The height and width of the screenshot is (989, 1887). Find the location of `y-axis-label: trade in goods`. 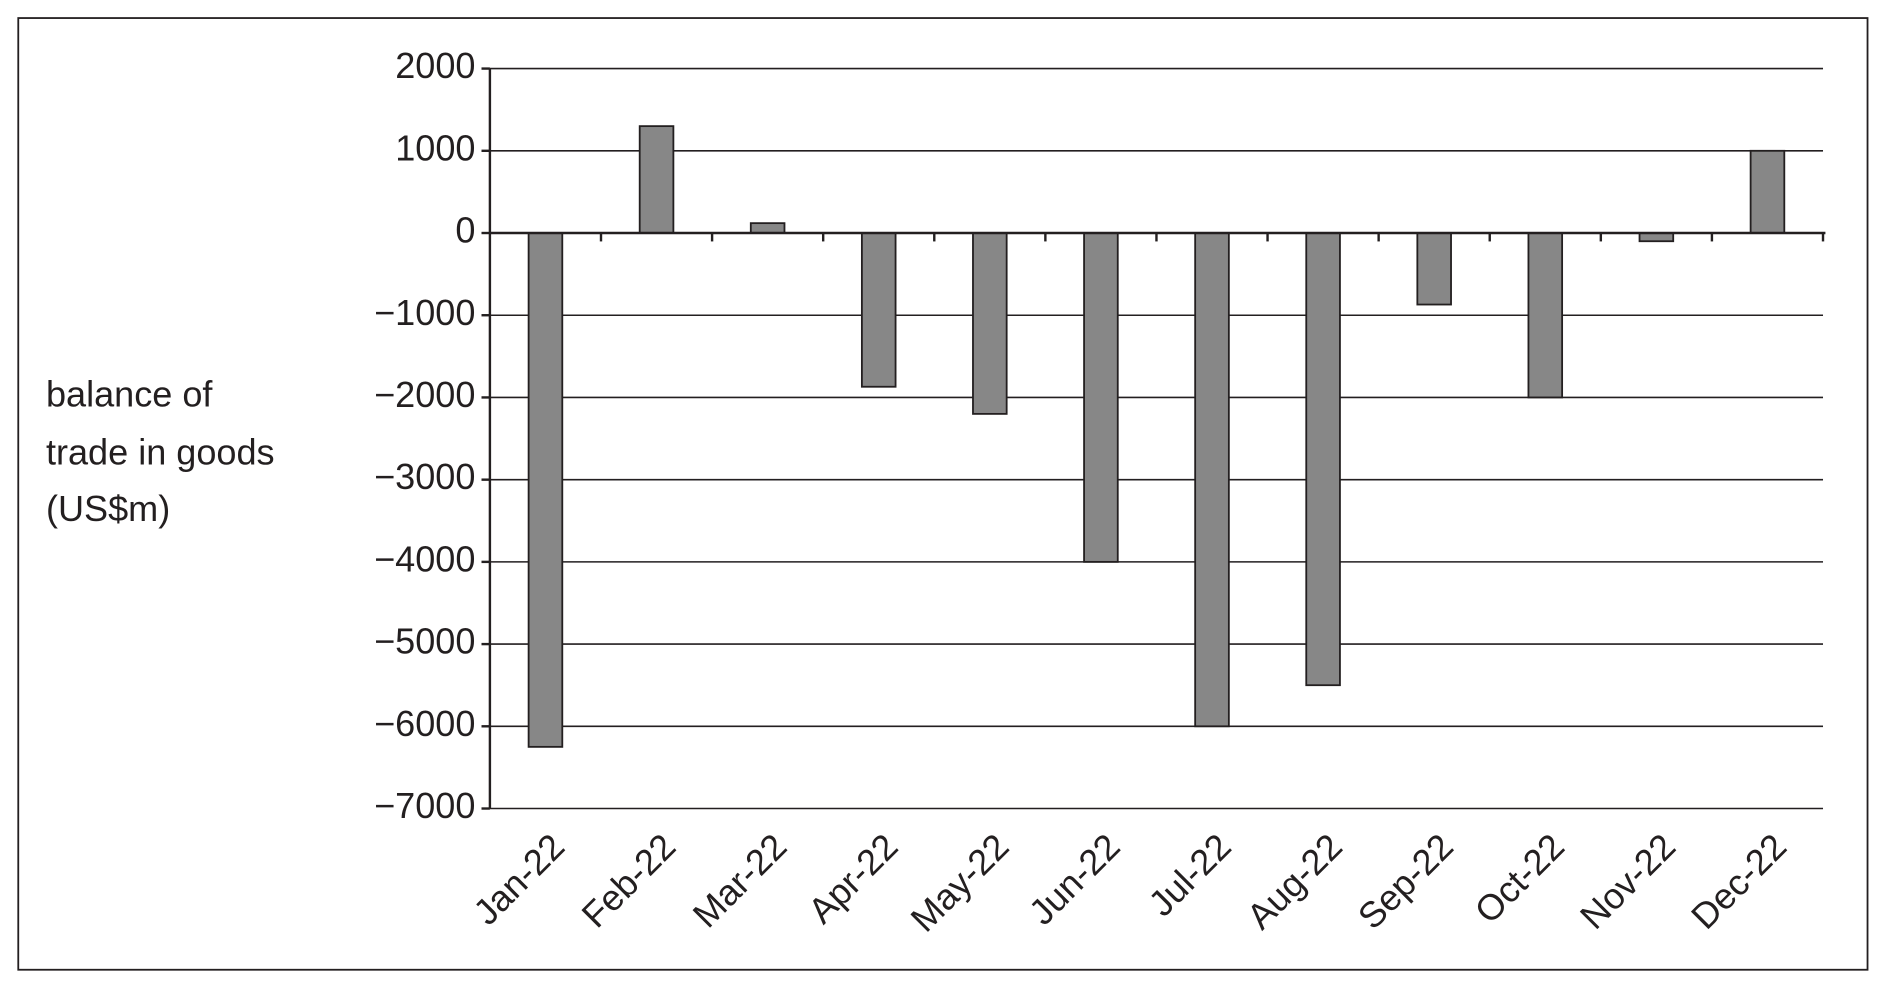

y-axis-label: trade in goods is located at coordinates (160, 451).